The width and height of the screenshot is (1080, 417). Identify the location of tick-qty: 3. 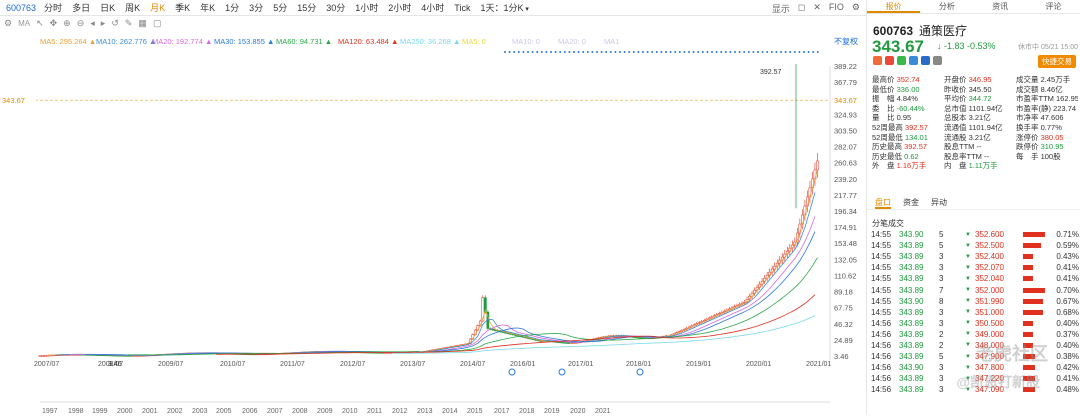
(941, 312).